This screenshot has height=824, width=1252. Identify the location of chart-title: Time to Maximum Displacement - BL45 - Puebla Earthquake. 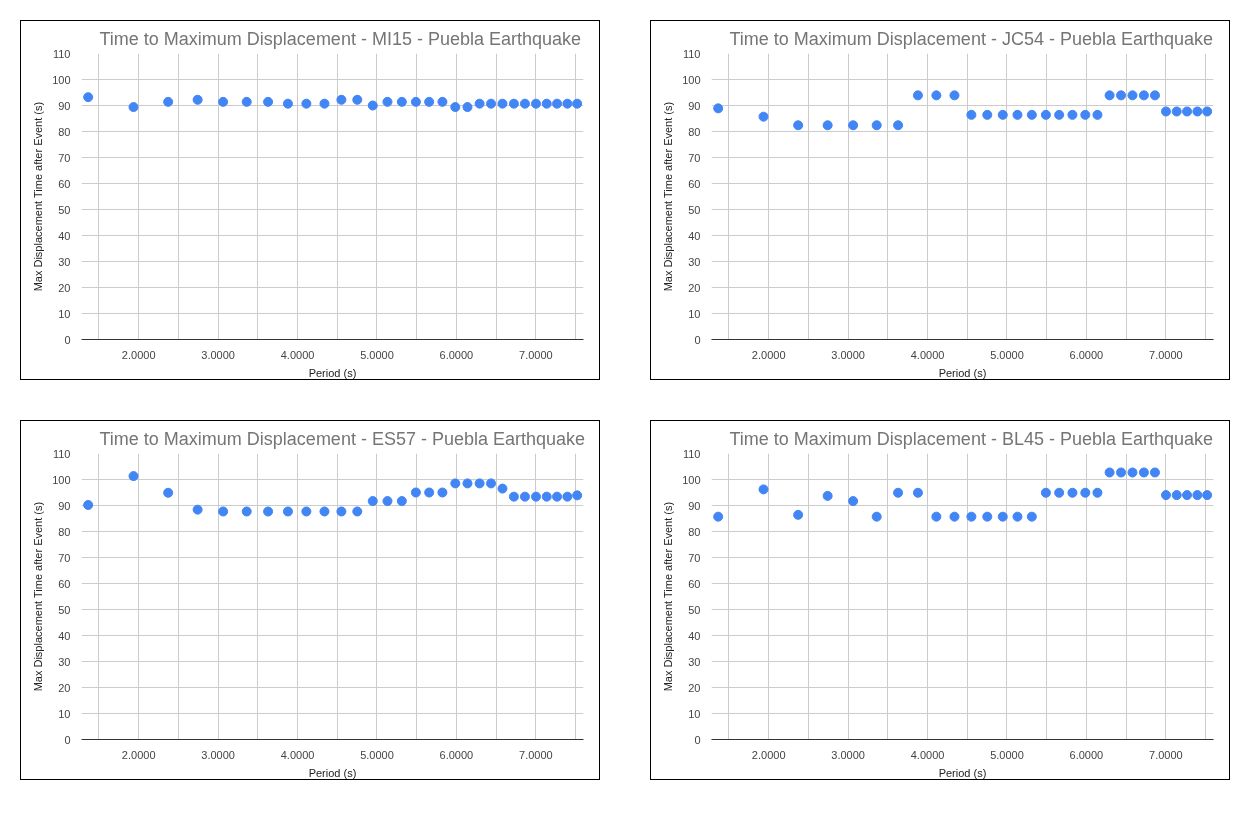
(971, 438).